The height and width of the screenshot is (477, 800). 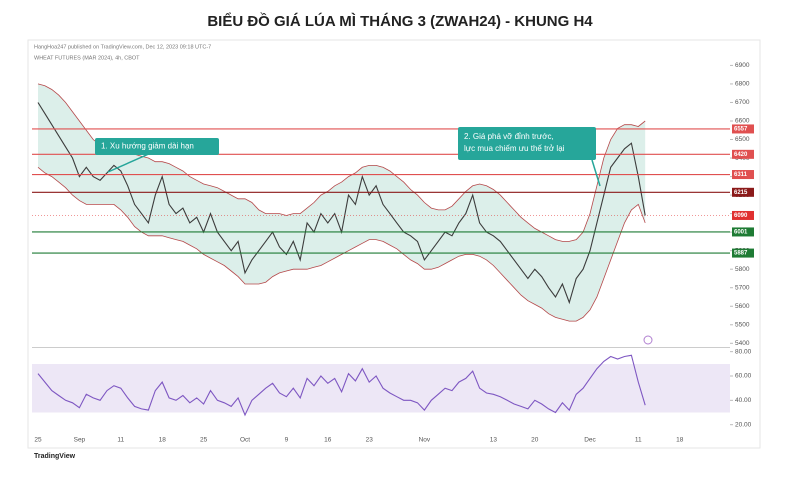 I want to click on level-label: 6420, so click(x=741, y=155).